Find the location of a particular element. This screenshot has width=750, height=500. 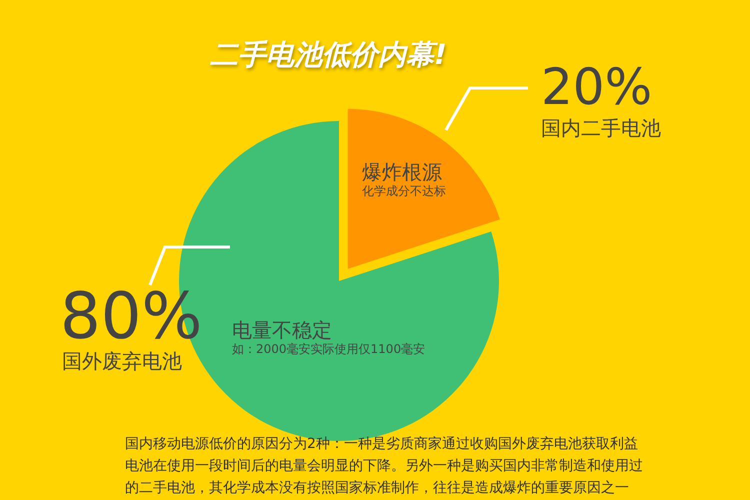

annotation: 爆炸根源 is located at coordinates (402, 172).